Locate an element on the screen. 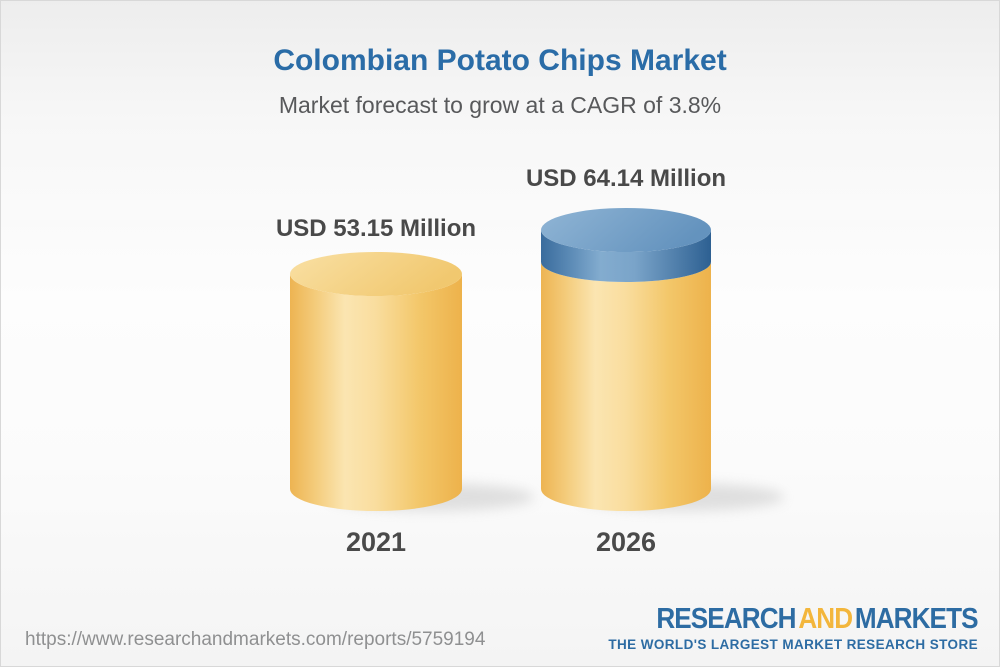  value-label-2026: USD 64.14 Million is located at coordinates (626, 178).